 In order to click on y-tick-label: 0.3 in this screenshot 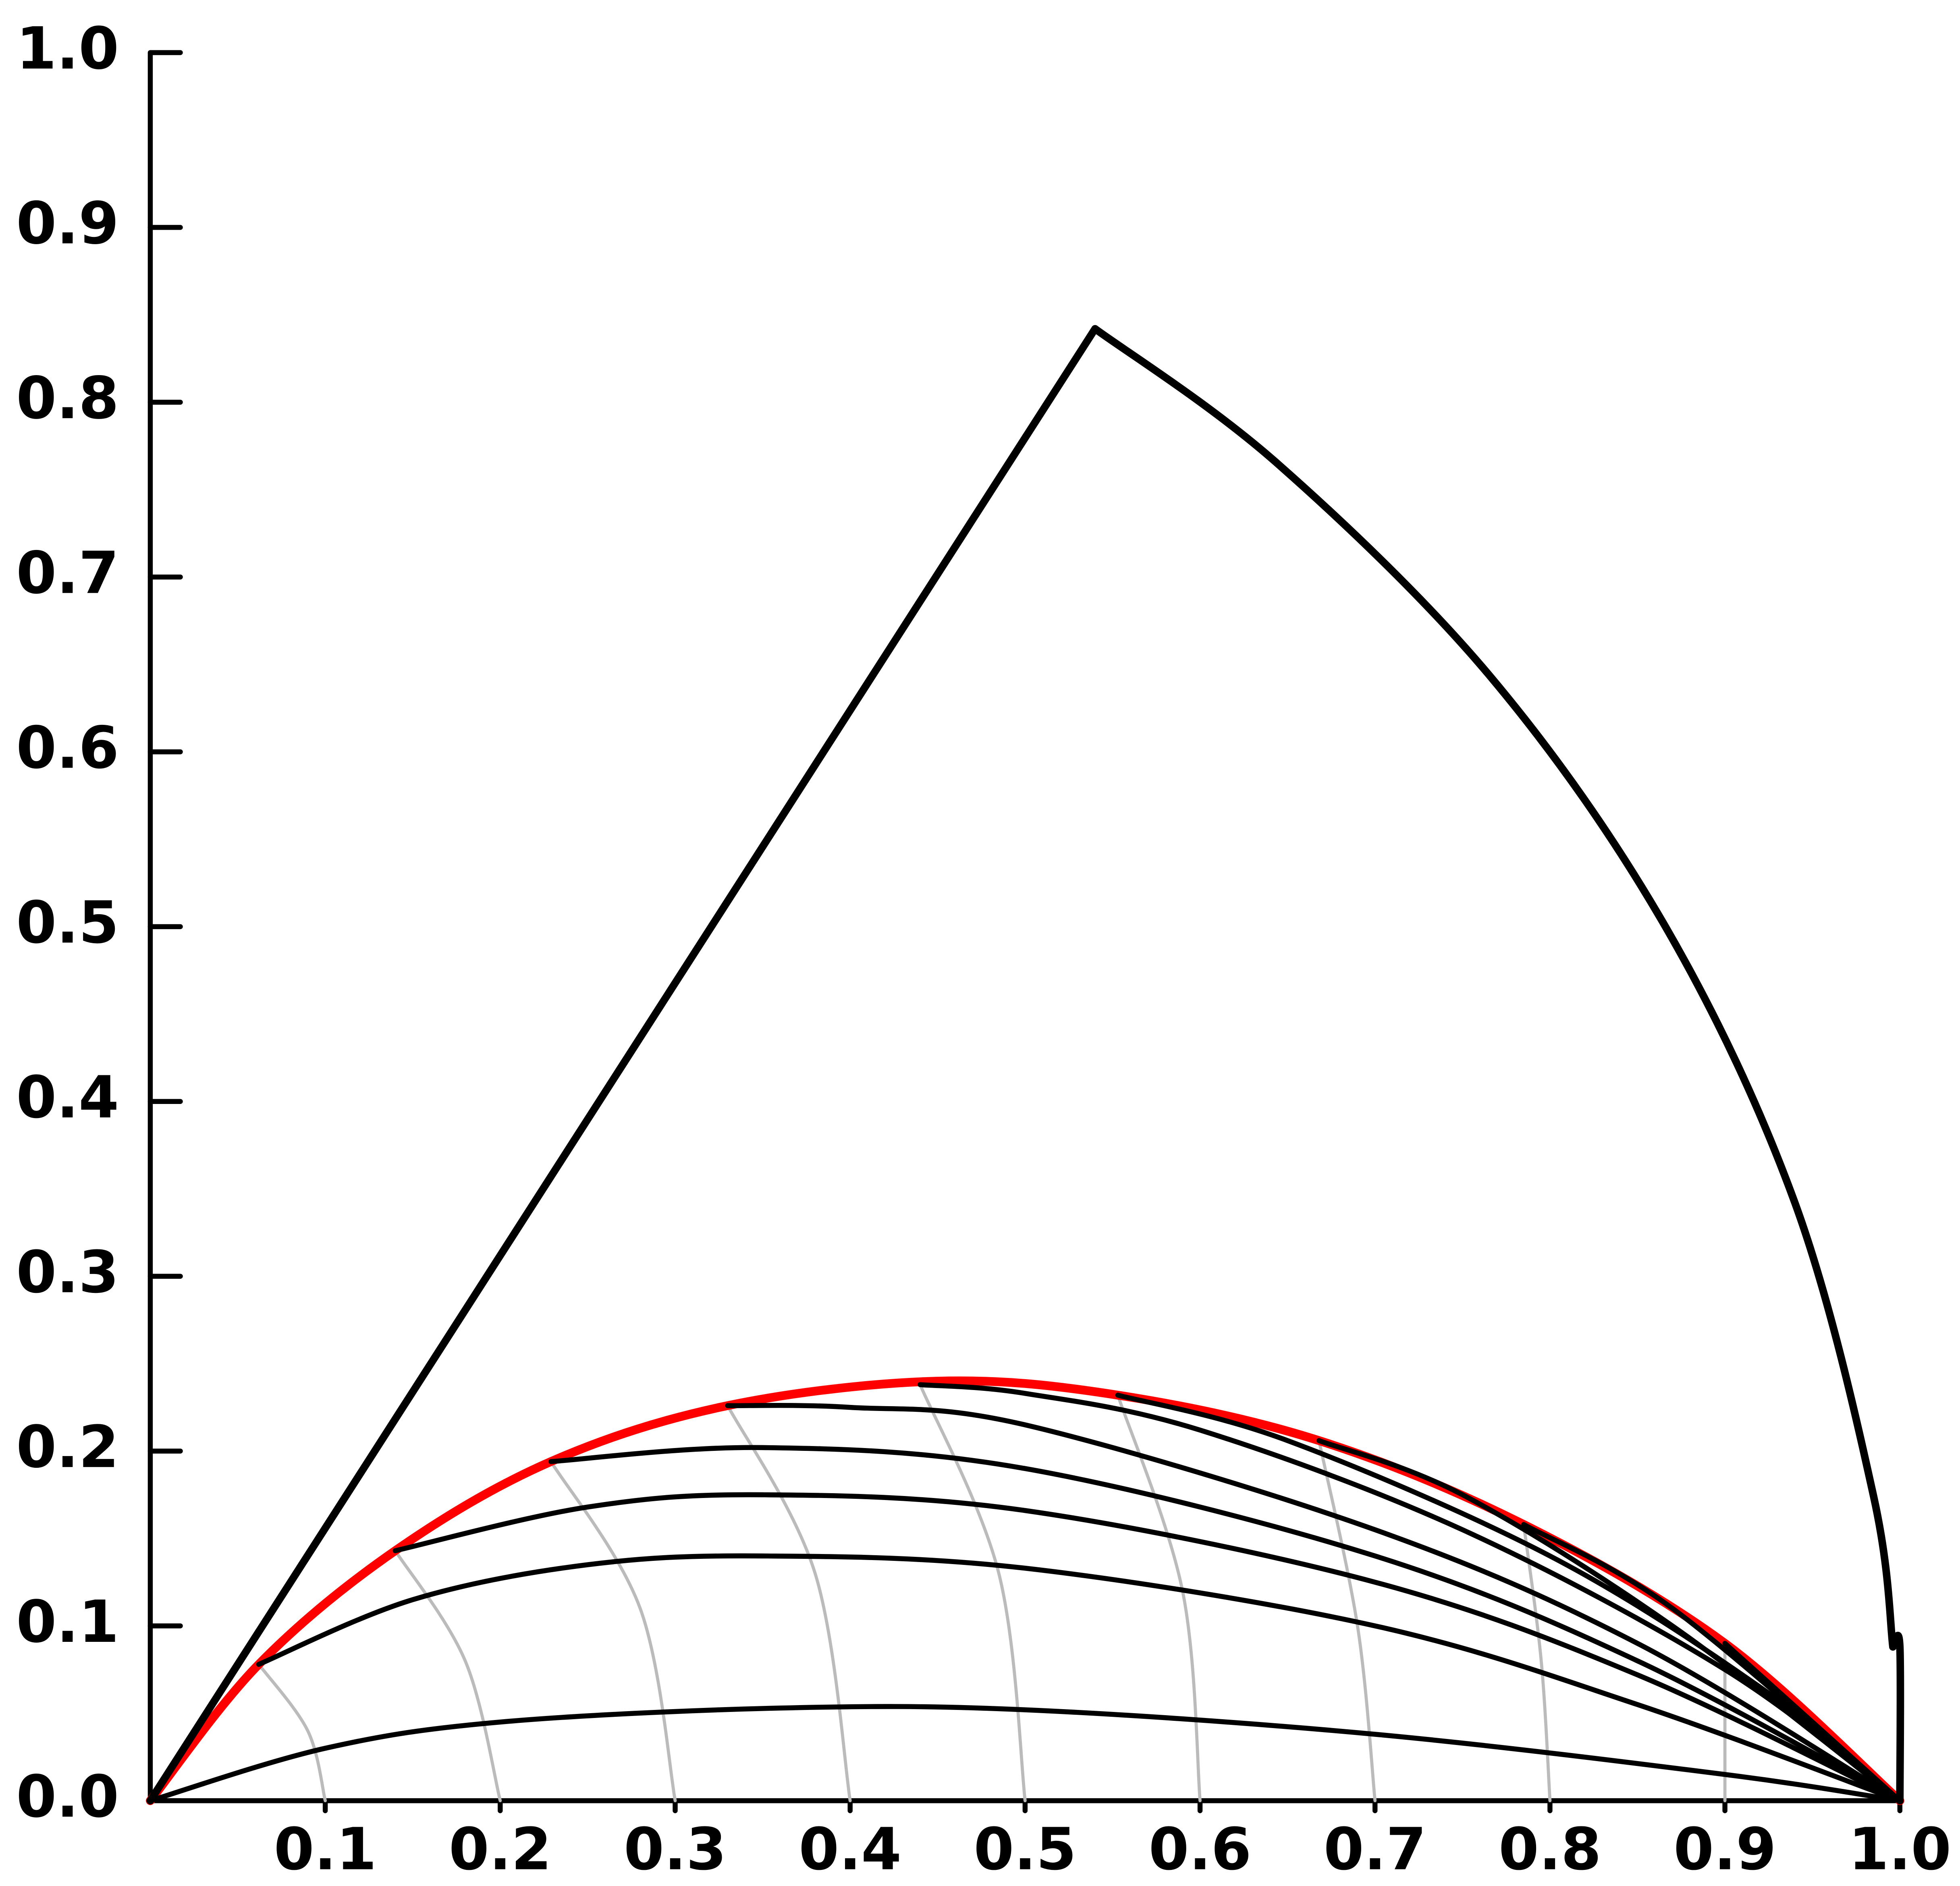, I will do `click(67, 1272)`.